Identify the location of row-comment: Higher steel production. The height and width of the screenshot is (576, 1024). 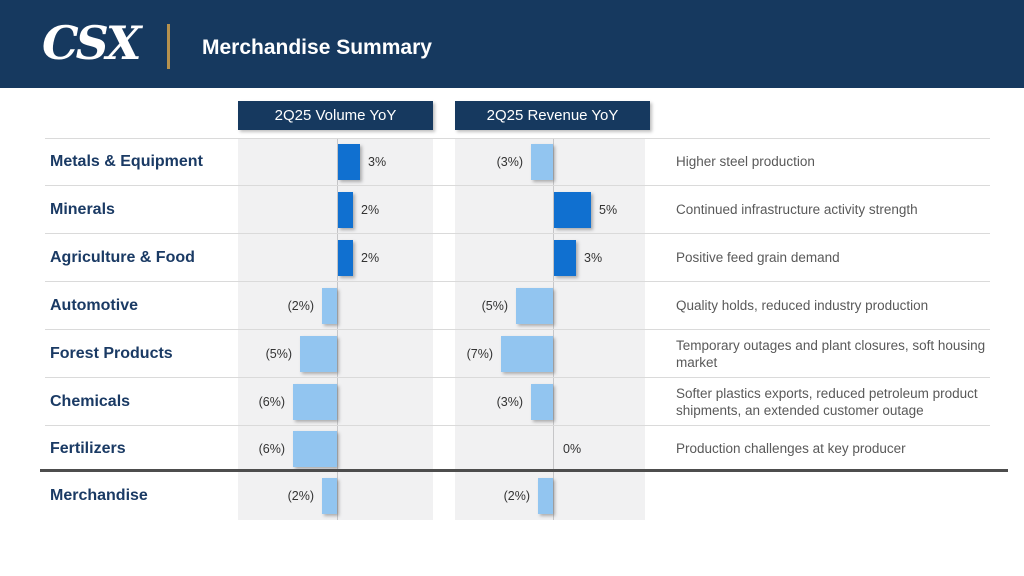
(745, 162).